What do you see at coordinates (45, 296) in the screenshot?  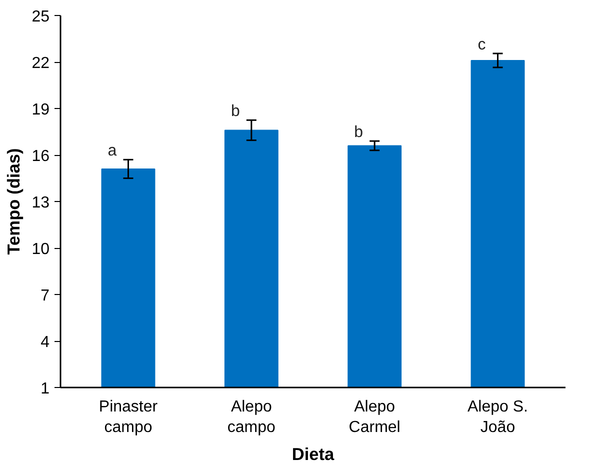 I see `y-tick-label: 7` at bounding box center [45, 296].